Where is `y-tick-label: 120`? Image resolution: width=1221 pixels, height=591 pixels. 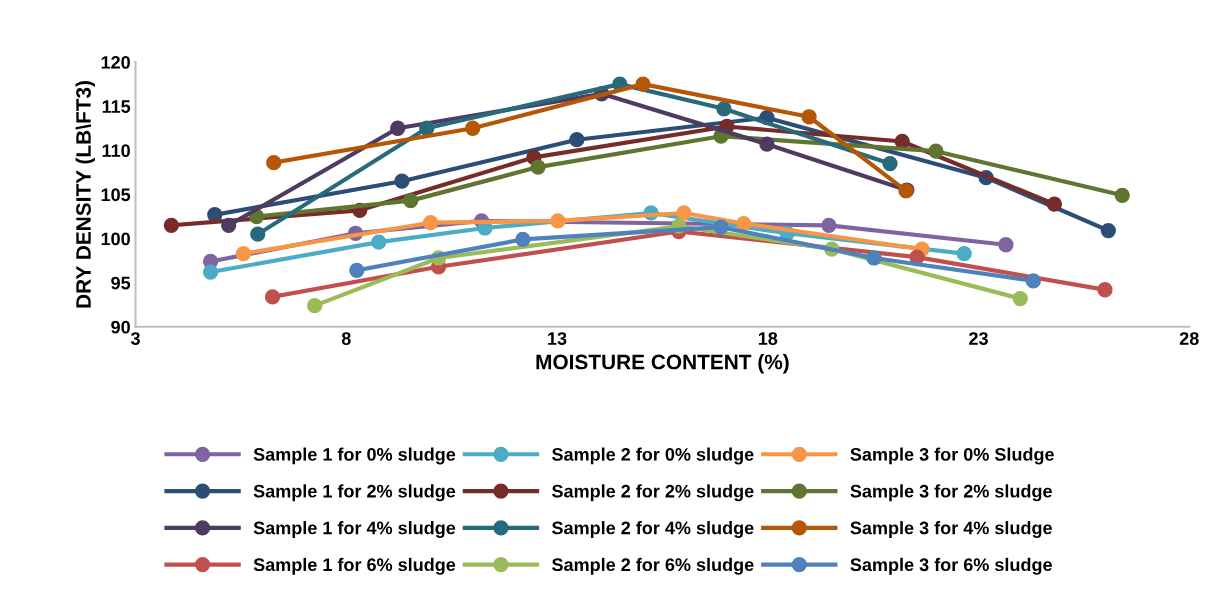 y-tick-label: 120 is located at coordinates (115, 62).